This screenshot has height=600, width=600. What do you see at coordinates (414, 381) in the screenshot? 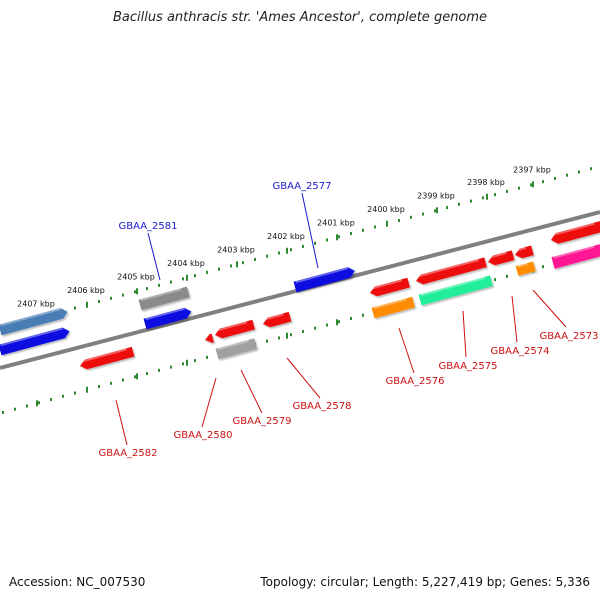
I see `gene-label-gbaa-2576: GBAA_2576` at bounding box center [414, 381].